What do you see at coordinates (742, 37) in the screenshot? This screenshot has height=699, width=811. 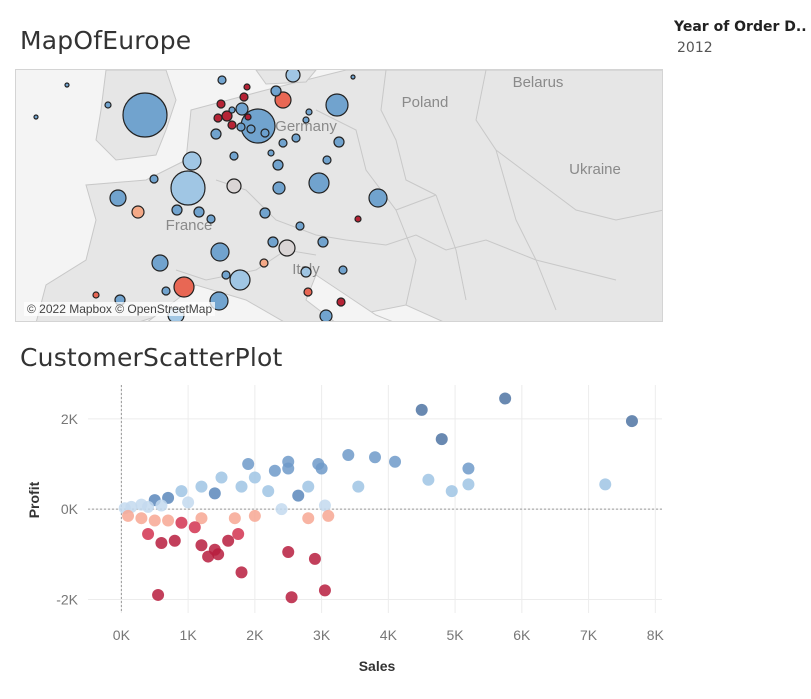 I see `year-filter: Year of Order D.. 2012` at bounding box center [742, 37].